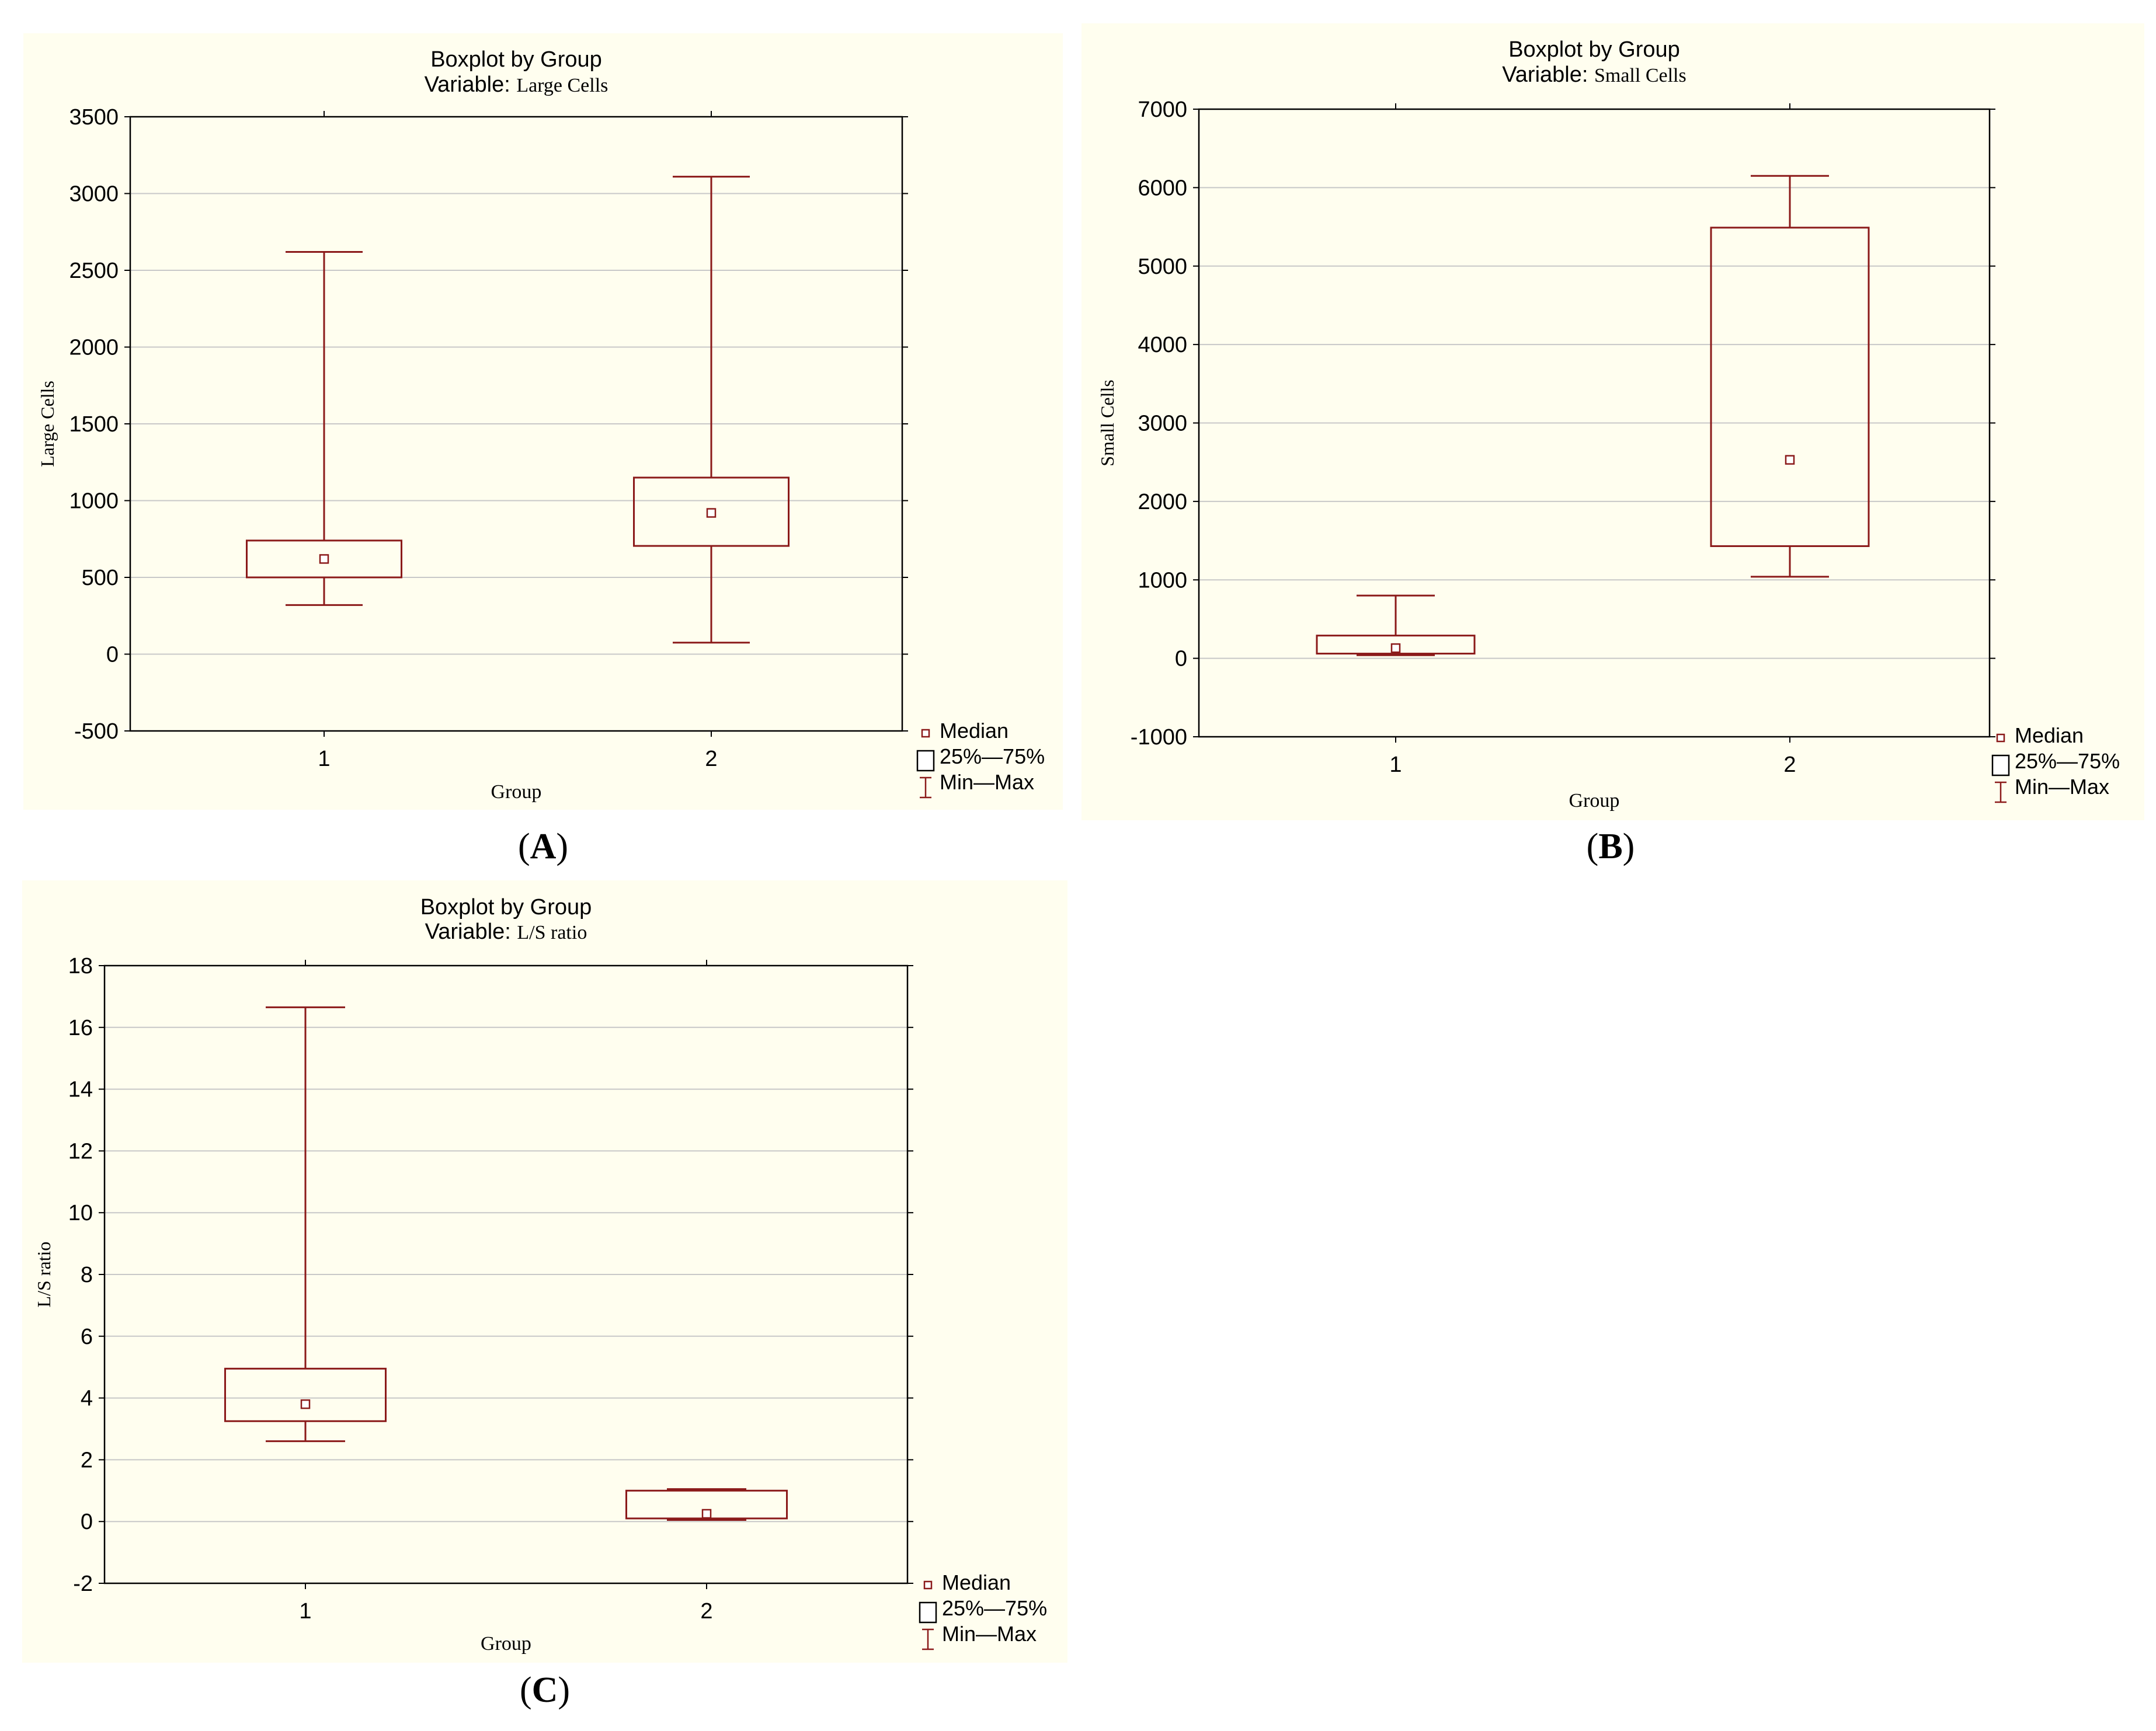 Image resolution: width=2156 pixels, height=1731 pixels. What do you see at coordinates (87, 1460) in the screenshot?
I see `y-tick-label: 2` at bounding box center [87, 1460].